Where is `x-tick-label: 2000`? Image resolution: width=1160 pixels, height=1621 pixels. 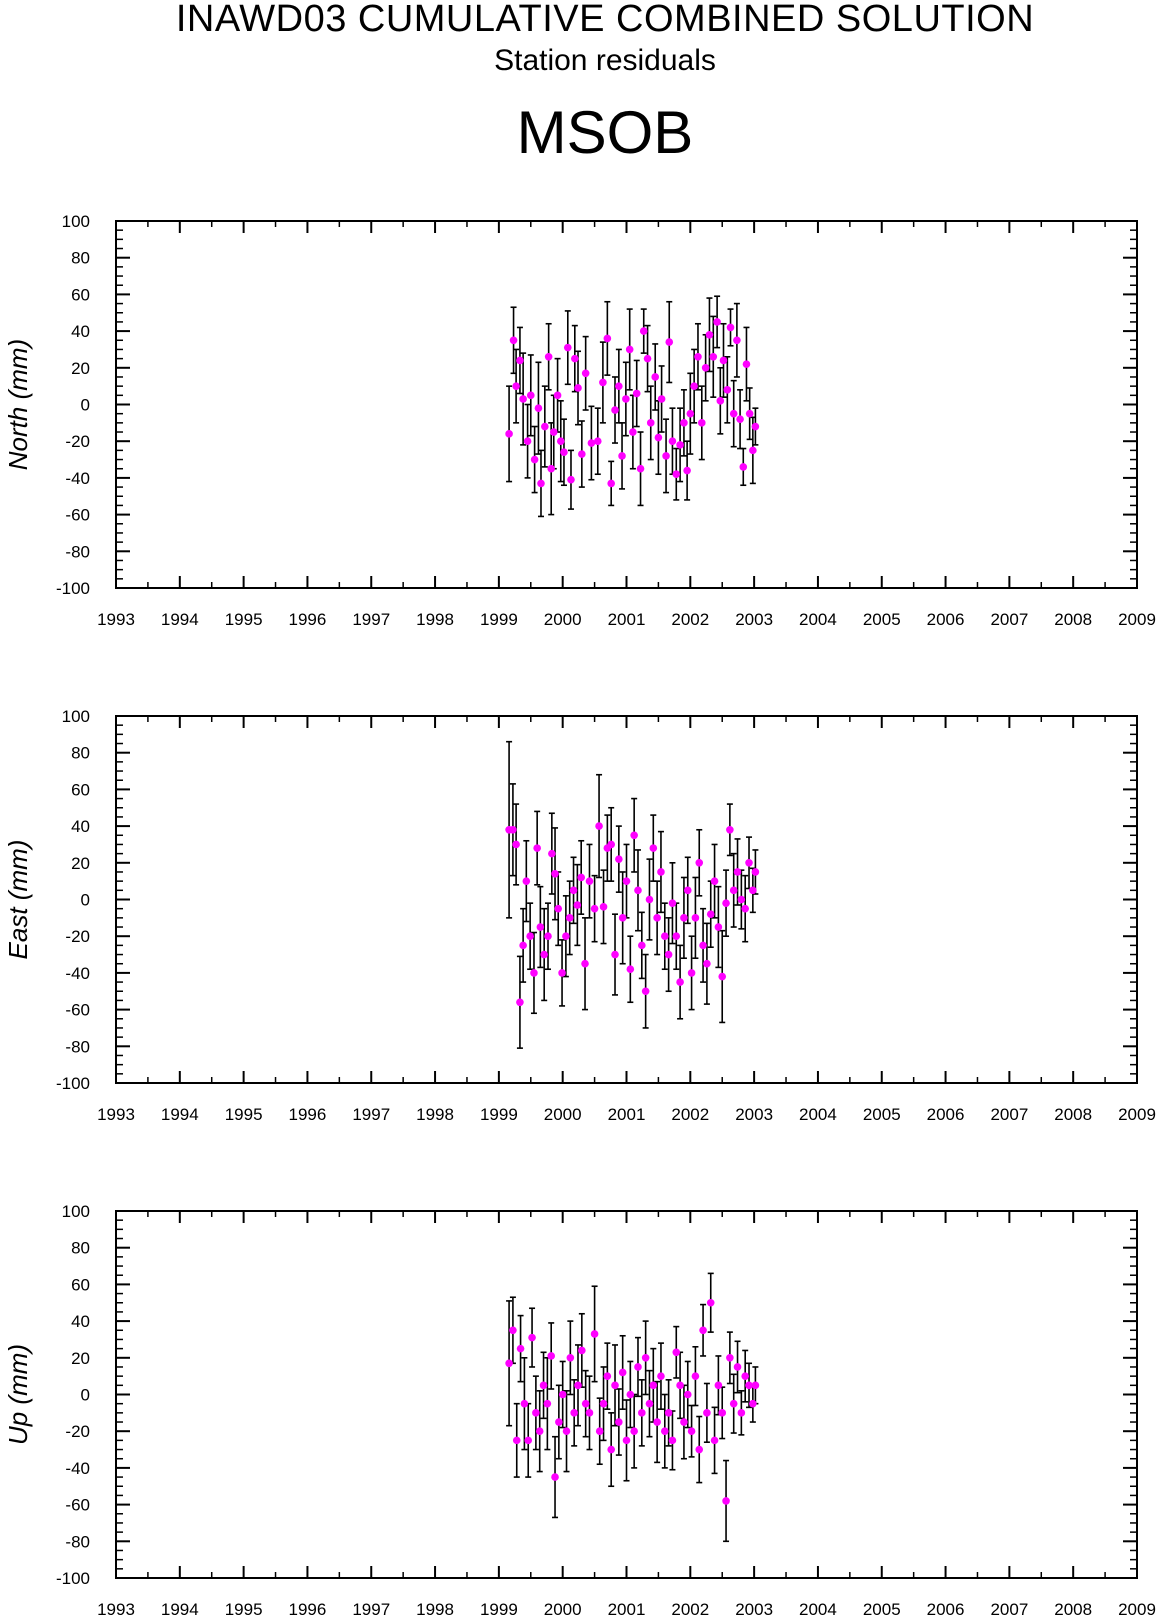 x-tick-label: 2000 is located at coordinates (563, 1114).